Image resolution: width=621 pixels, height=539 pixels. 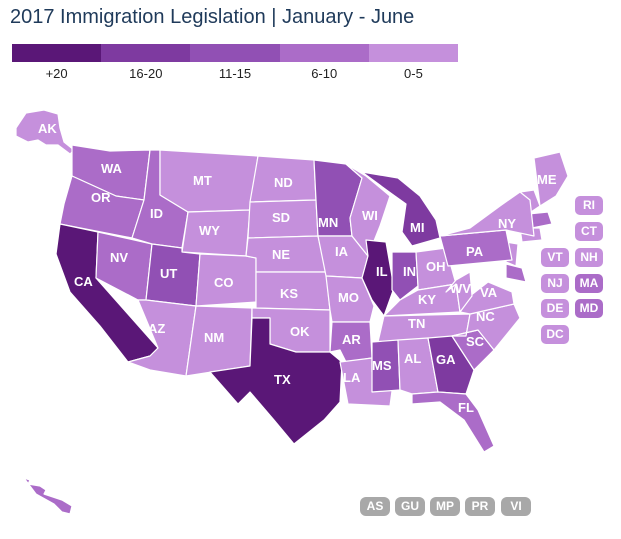 What do you see at coordinates (401, 209) in the screenshot?
I see `state-shape-mi` at bounding box center [401, 209].